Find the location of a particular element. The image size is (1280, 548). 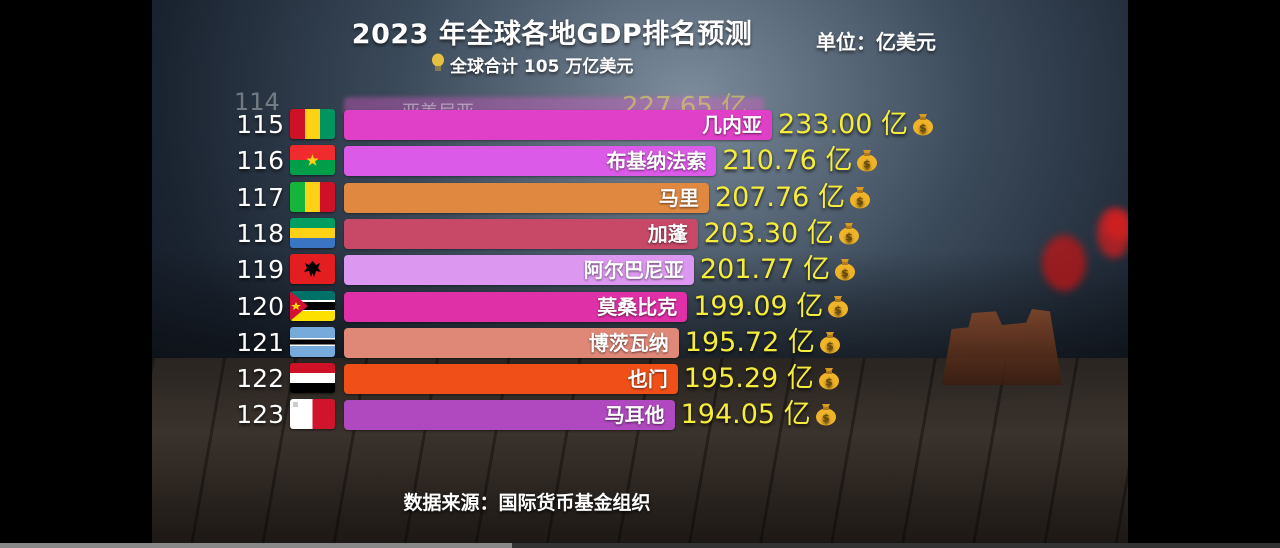

bar-category-label: 也门 is located at coordinates (647, 379).